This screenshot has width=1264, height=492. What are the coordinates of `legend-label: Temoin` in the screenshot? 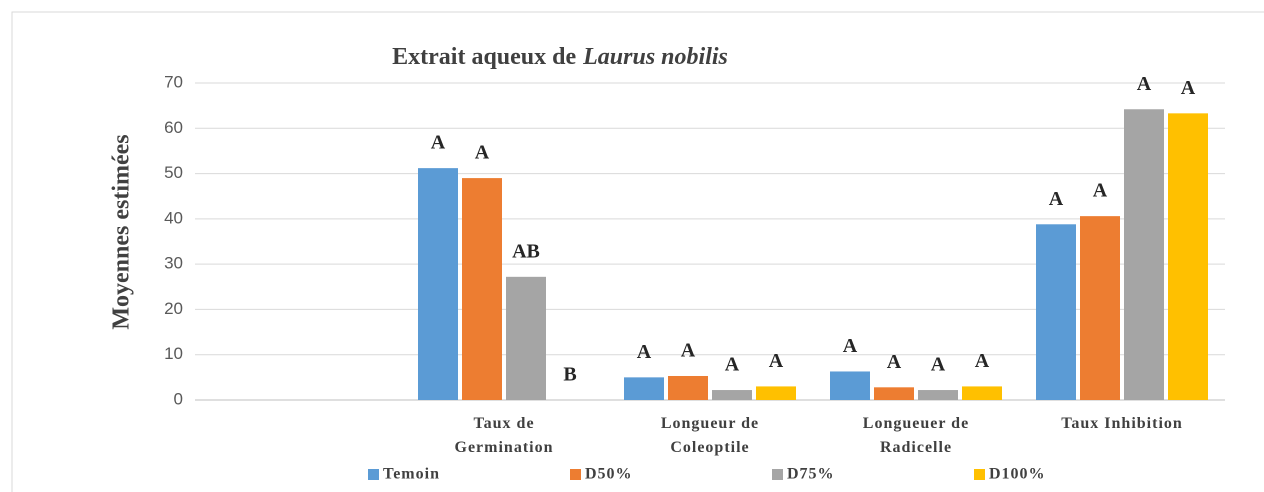 It's located at (411, 474).